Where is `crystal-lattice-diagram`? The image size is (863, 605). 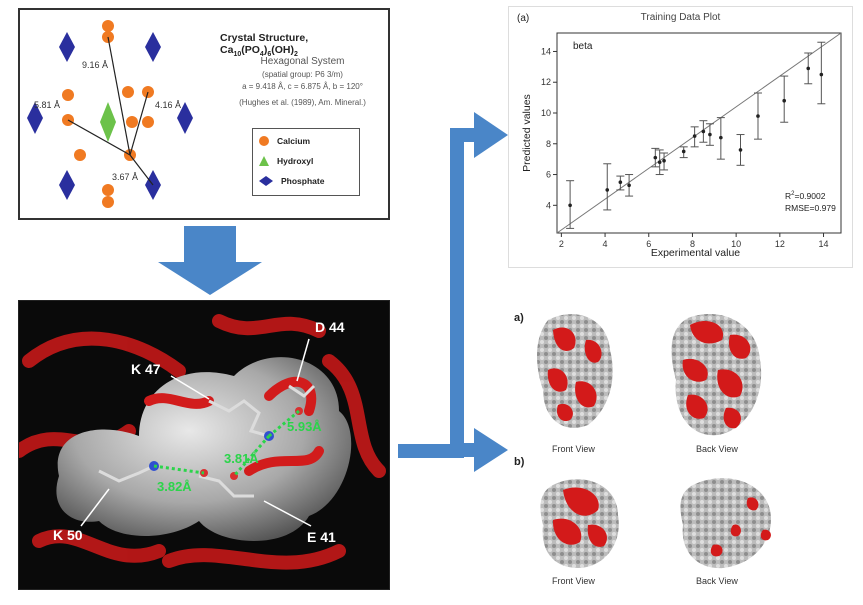
crystal-lattice-diagram is located at coordinates (110, 114).